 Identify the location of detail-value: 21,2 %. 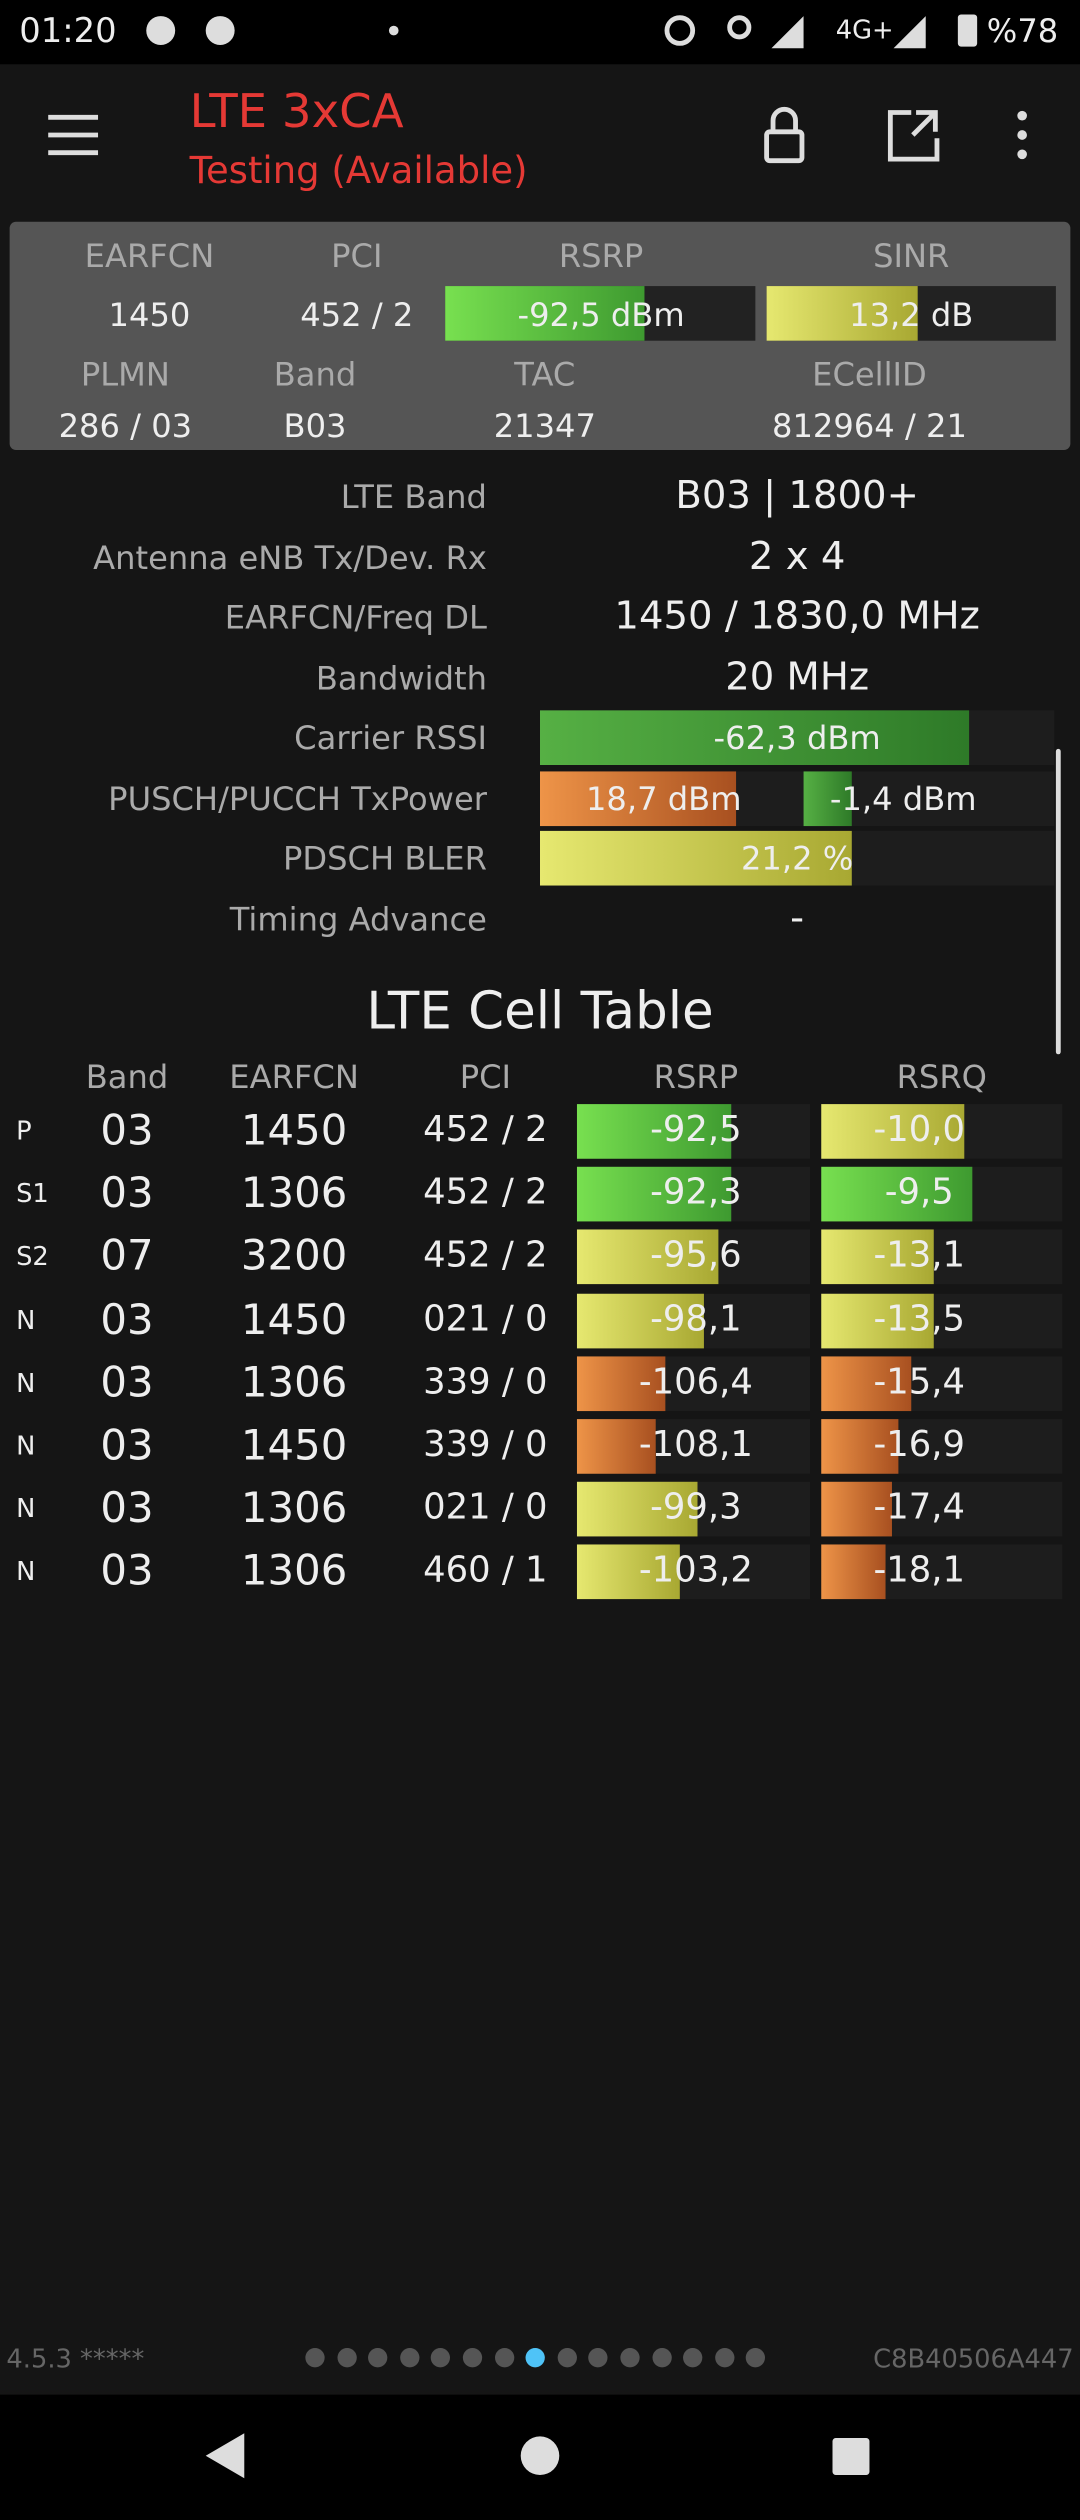
(797, 858).